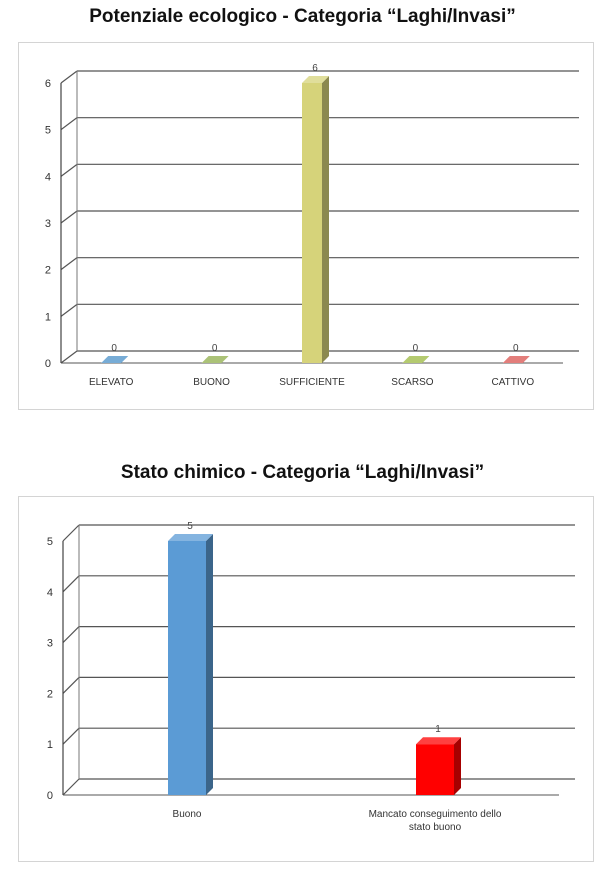 This screenshot has width=605, height=870. I want to click on data-label: 5, so click(190, 526).